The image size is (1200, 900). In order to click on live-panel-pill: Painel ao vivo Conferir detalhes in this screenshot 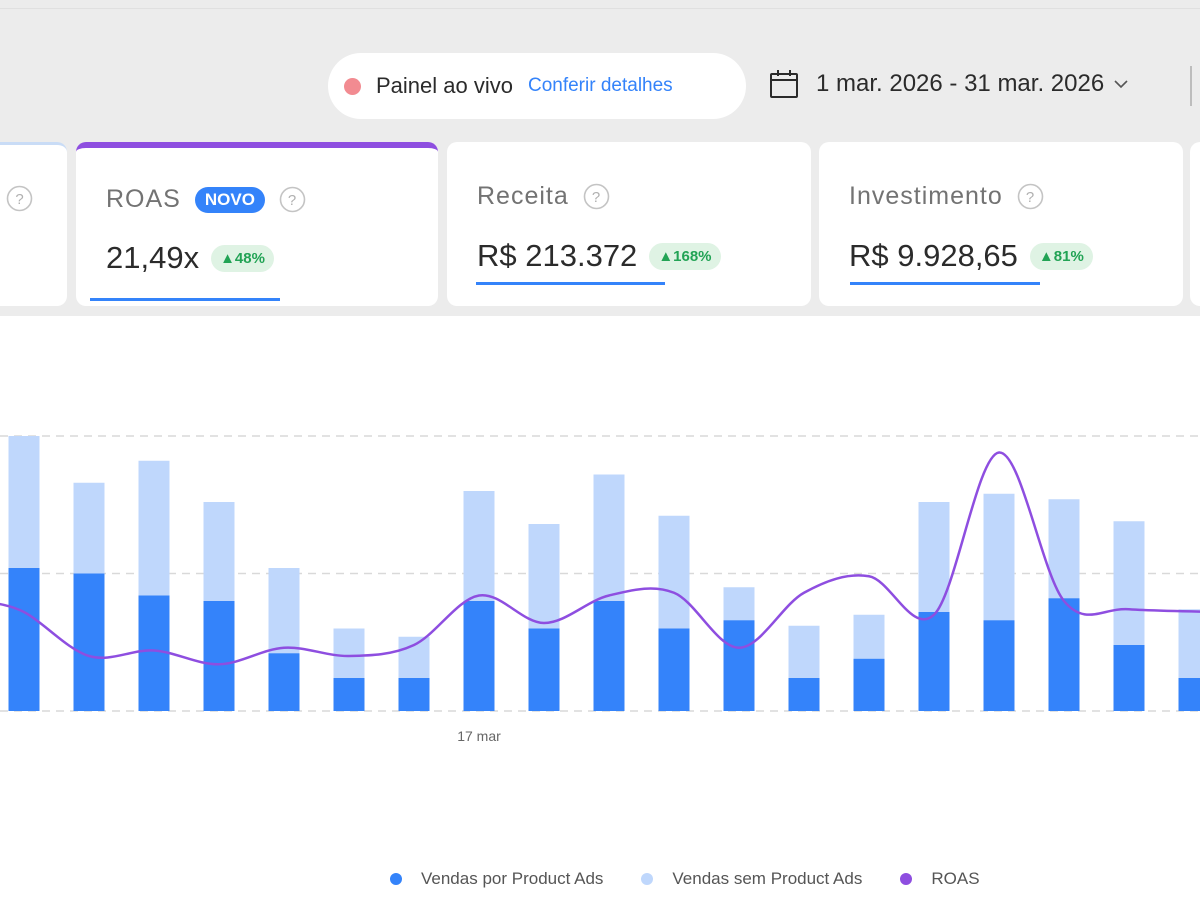, I will do `click(537, 86)`.